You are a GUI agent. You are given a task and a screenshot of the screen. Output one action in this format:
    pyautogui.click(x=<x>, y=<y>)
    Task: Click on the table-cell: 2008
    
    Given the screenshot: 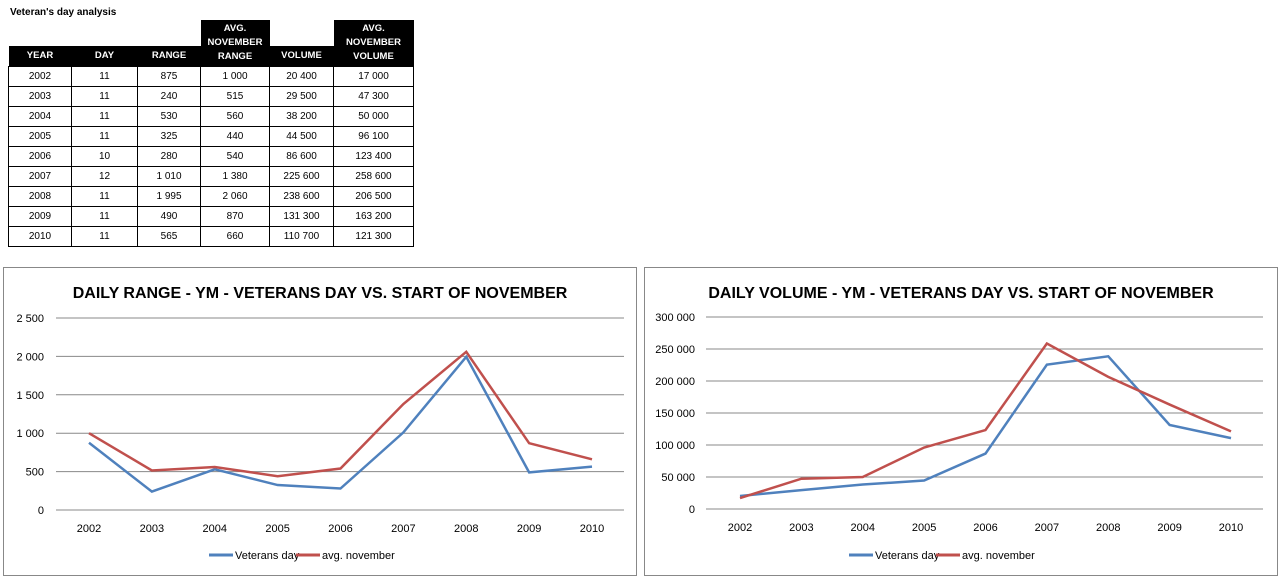 What is the action you would take?
    pyautogui.click(x=40, y=197)
    